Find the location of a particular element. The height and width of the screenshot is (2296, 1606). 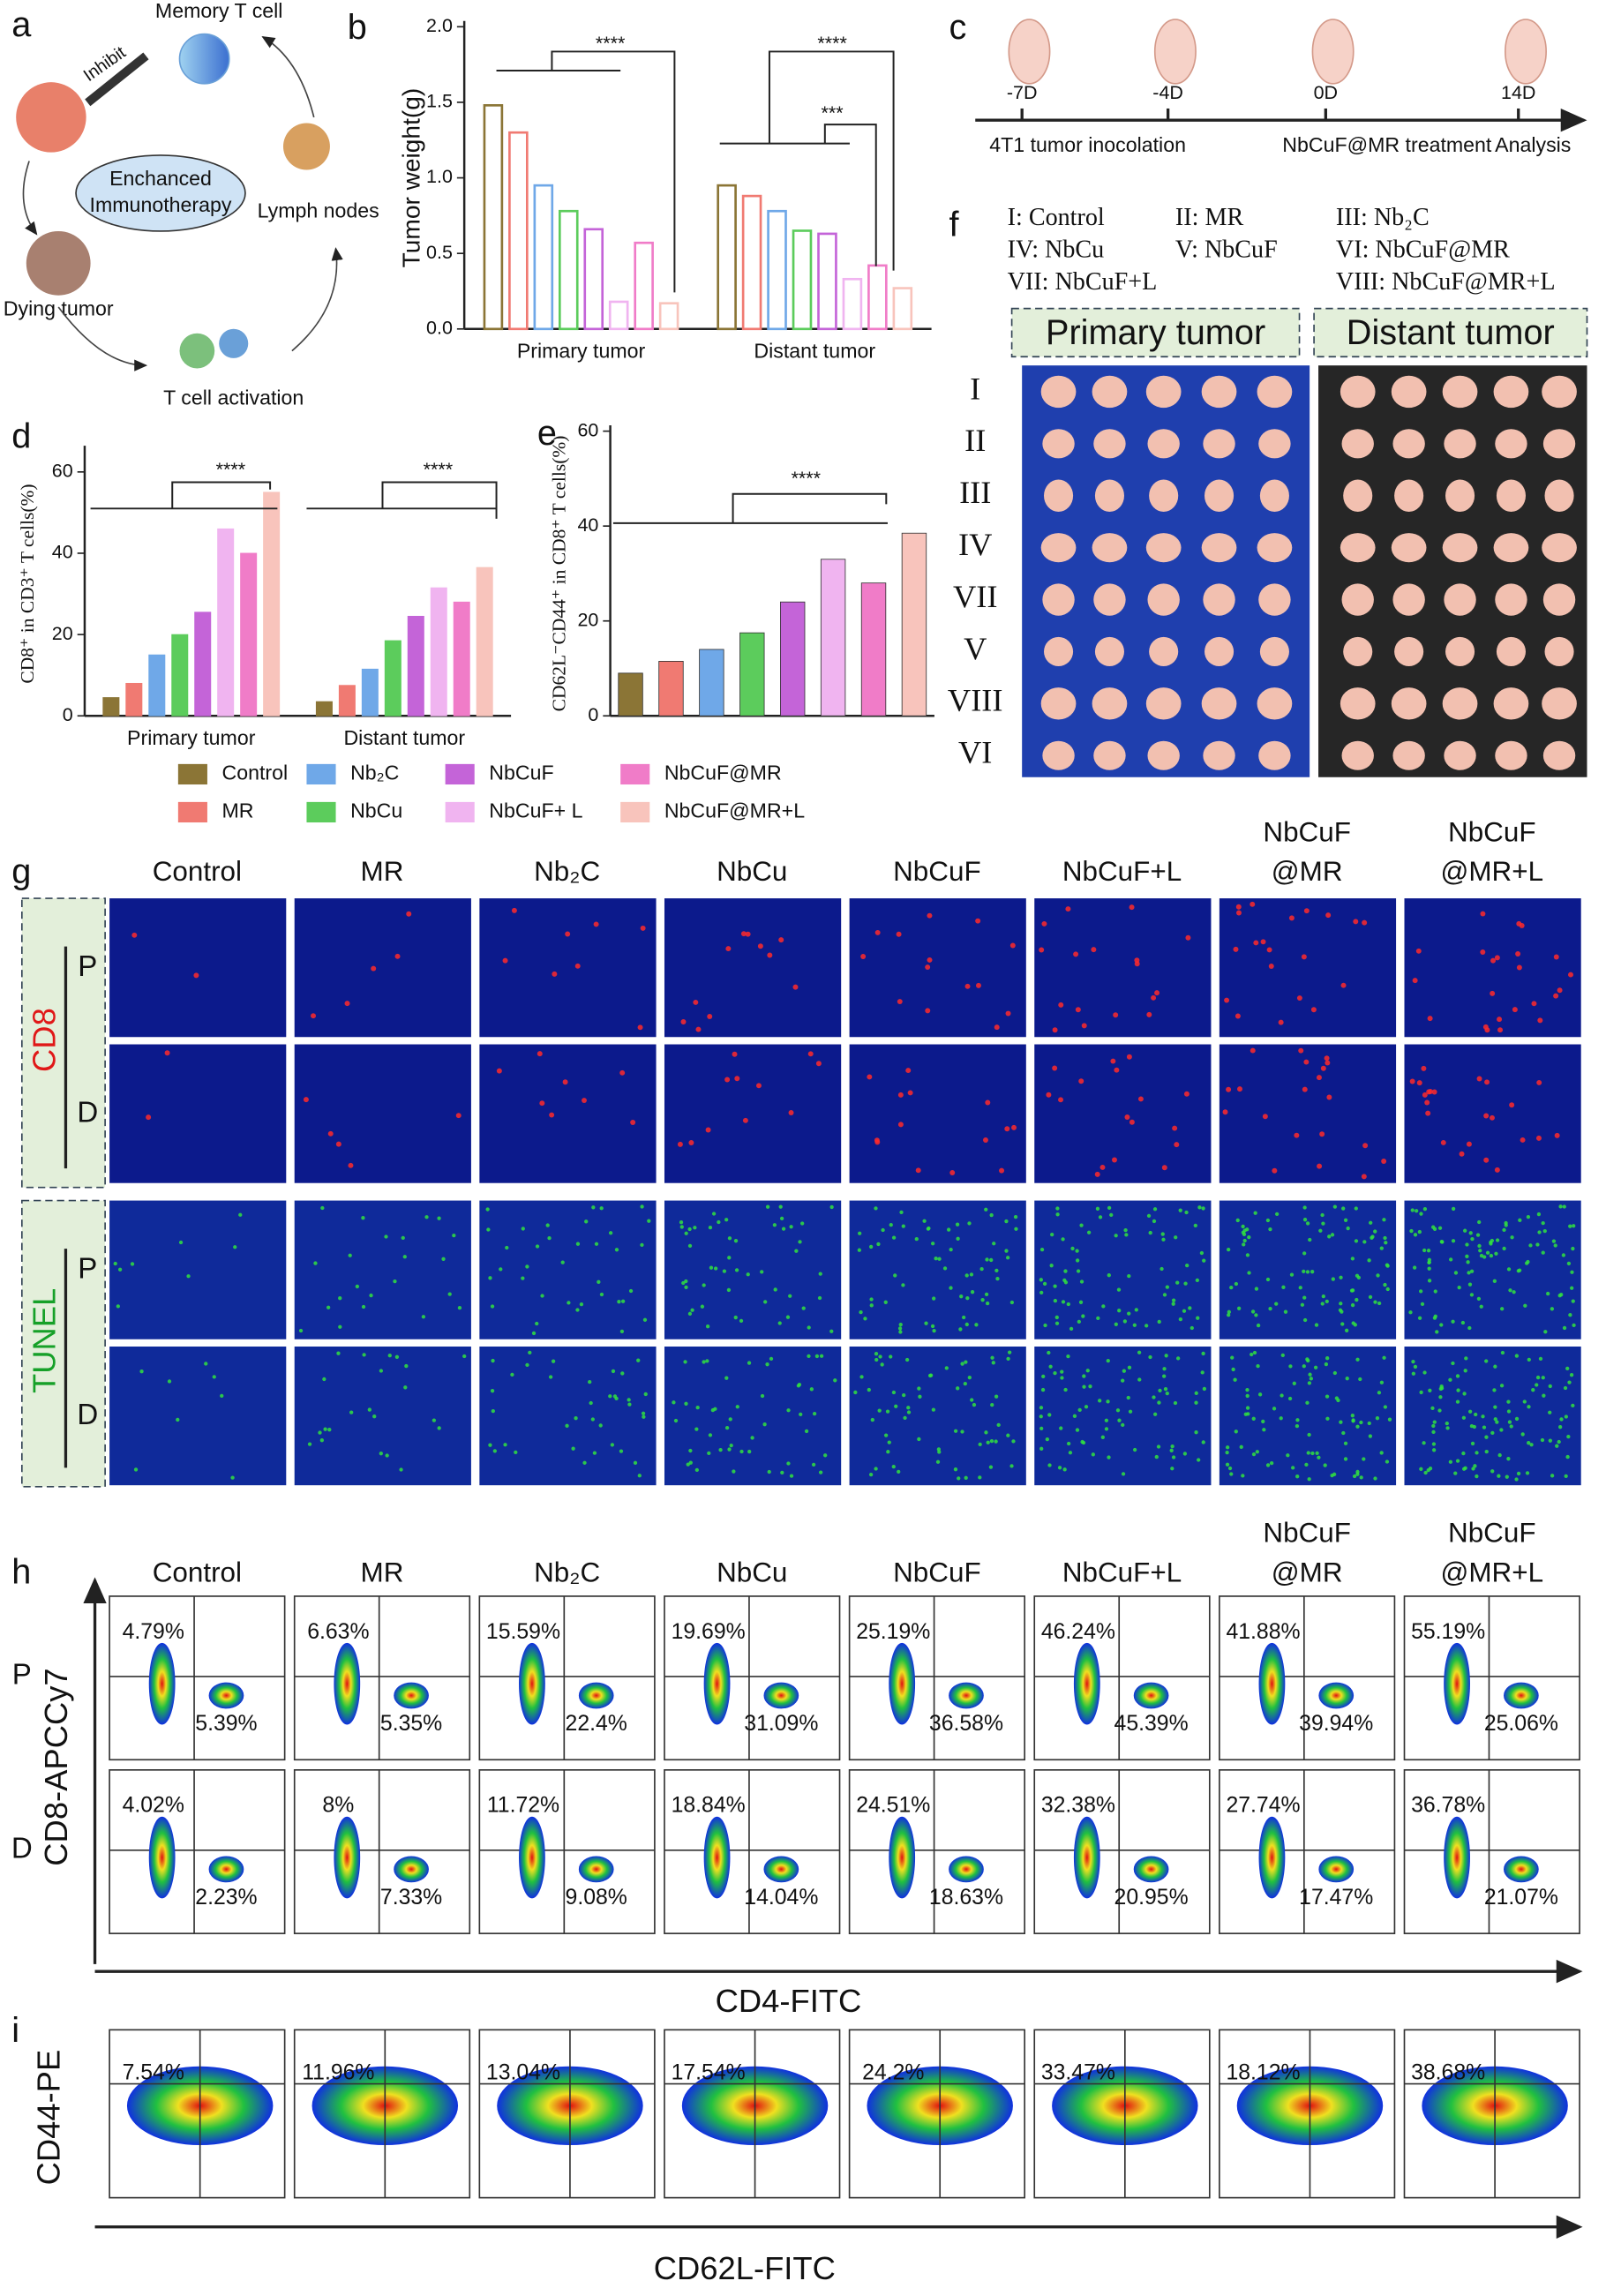

flow-plot is located at coordinates (567, 1678).